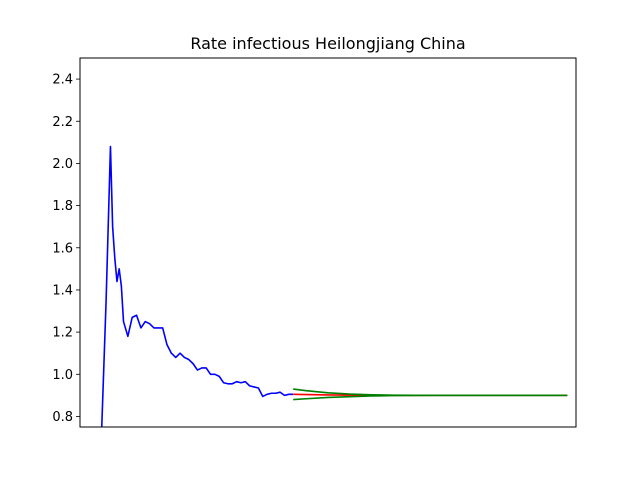  I want to click on y-tick-label: 1.6, so click(62, 248).